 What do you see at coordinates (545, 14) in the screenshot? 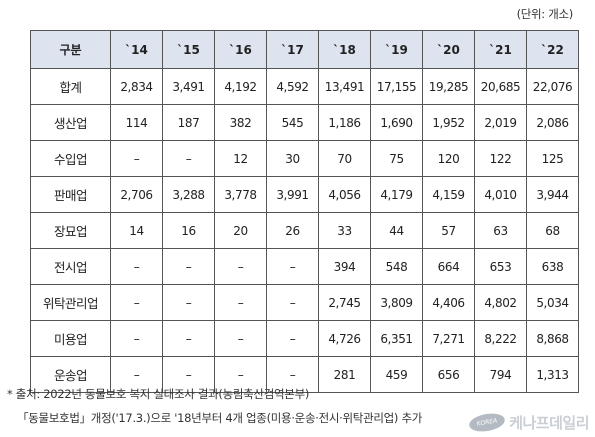
I see `unit-note: (단위: 개소)` at bounding box center [545, 14].